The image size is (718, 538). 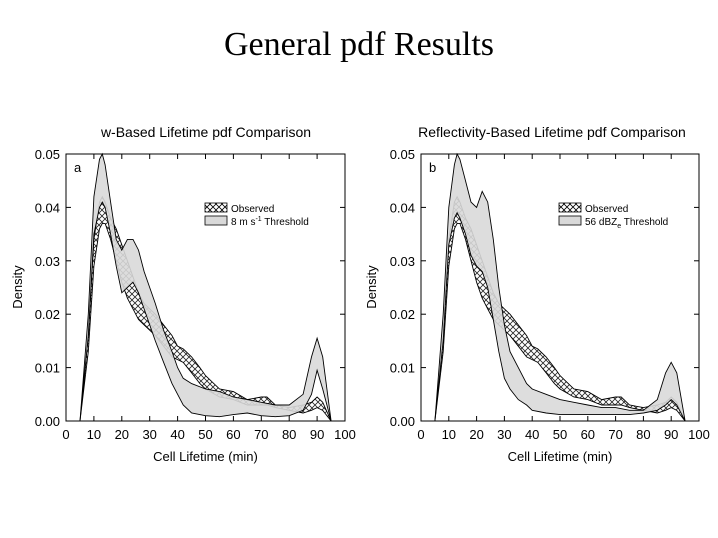 What do you see at coordinates (359, 44) in the screenshot?
I see `page-title: General pdf Results` at bounding box center [359, 44].